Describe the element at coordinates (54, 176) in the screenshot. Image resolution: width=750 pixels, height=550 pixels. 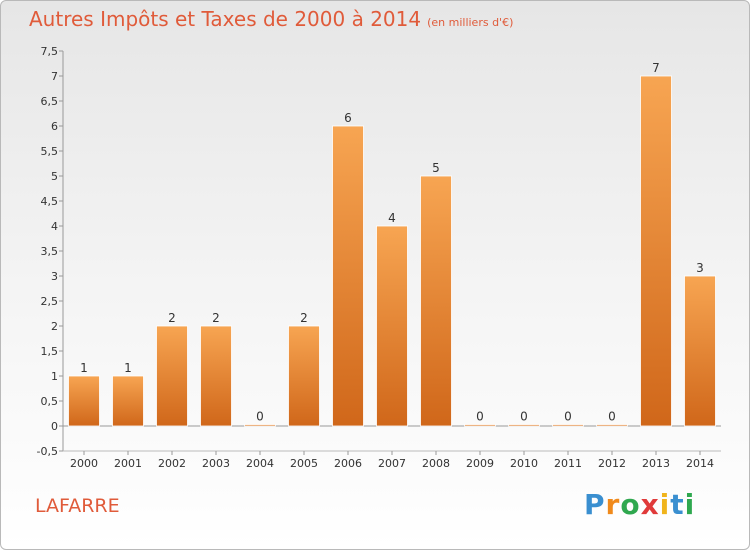
I see `y-tick-label: 5` at that location.